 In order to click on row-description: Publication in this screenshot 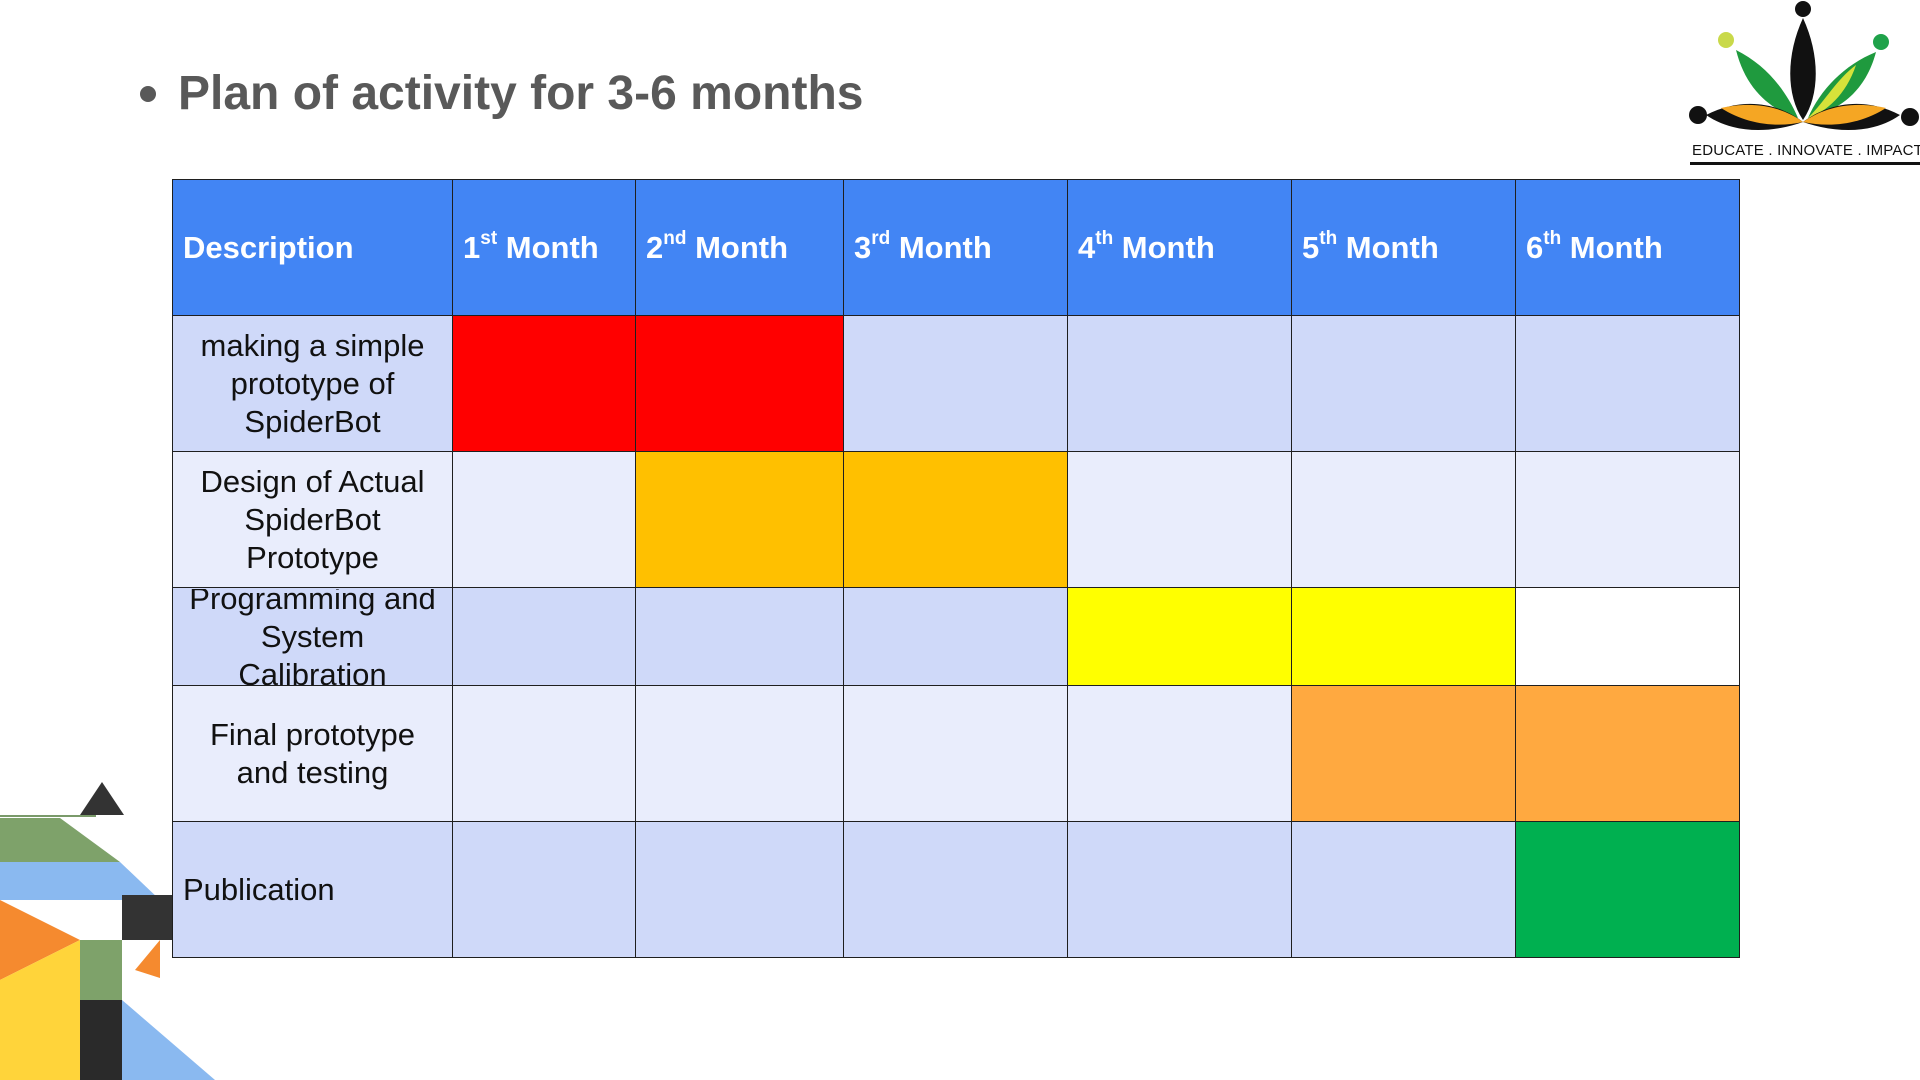, I will do `click(312, 889)`.